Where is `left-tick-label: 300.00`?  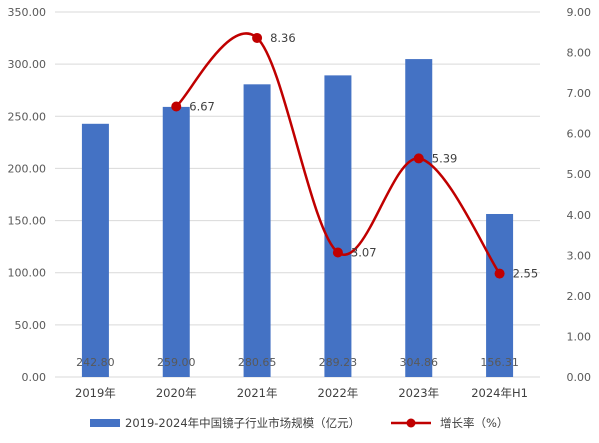 left-tick-label: 300.00 is located at coordinates (27, 64).